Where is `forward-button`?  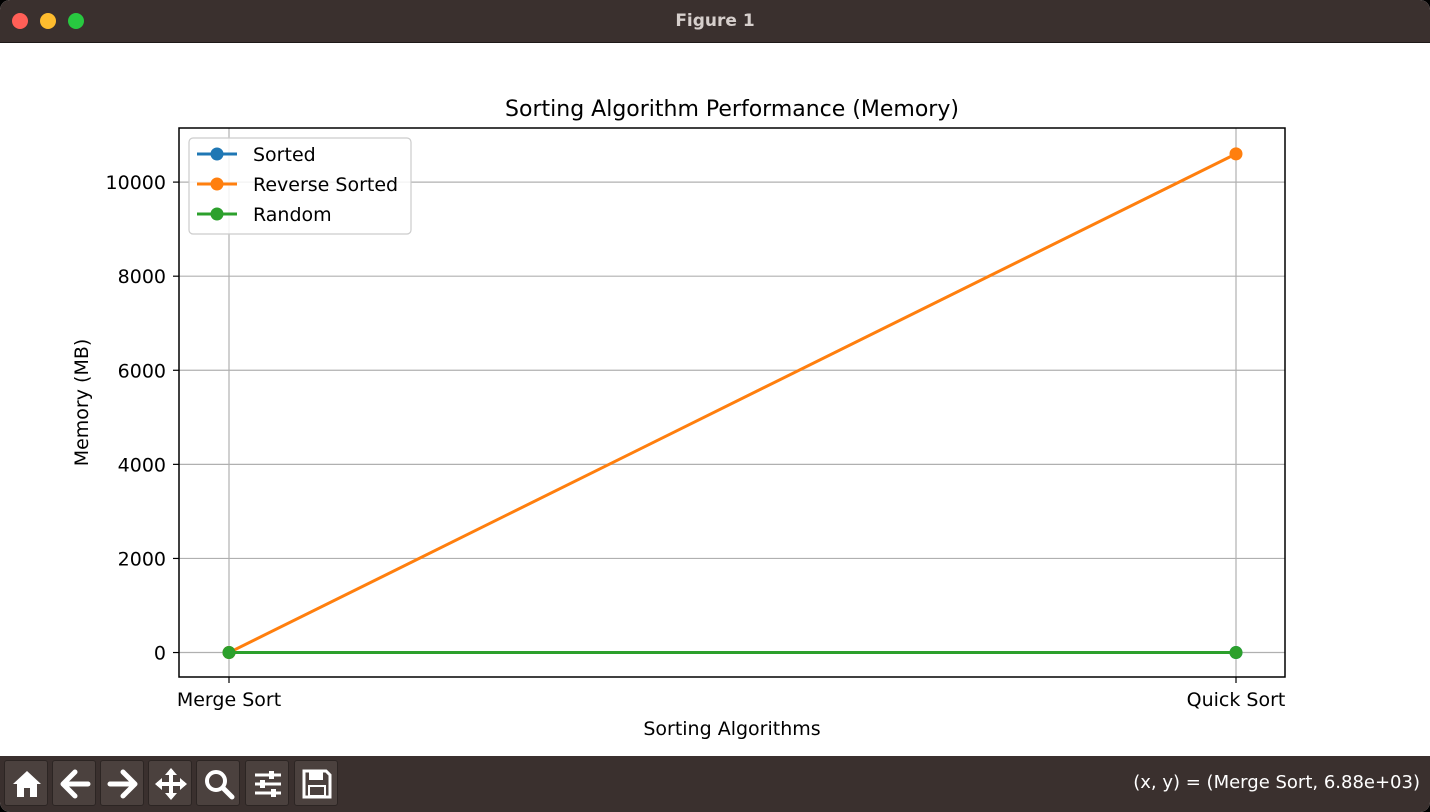 forward-button is located at coordinates (122, 783).